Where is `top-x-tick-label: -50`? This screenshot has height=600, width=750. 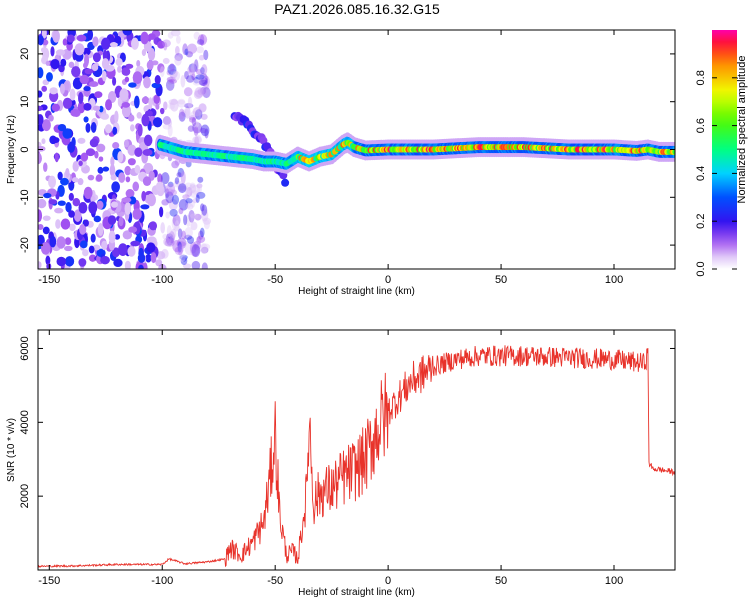
top-x-tick-label: -50 is located at coordinates (275, 280).